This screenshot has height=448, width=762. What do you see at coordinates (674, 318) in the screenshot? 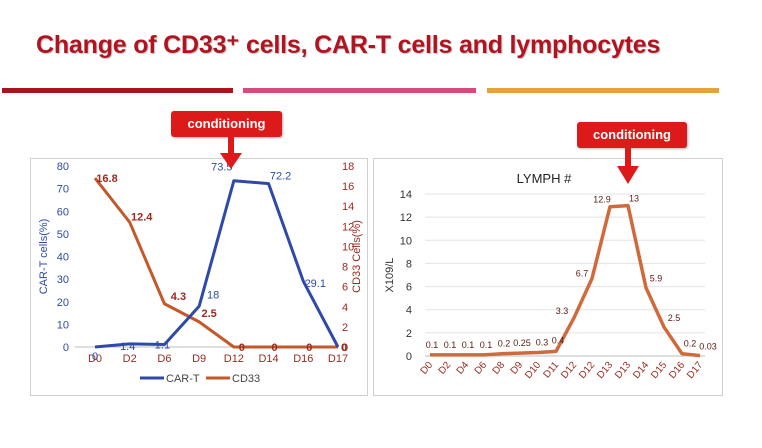
I see `lymph-data-label: 2.5` at bounding box center [674, 318].